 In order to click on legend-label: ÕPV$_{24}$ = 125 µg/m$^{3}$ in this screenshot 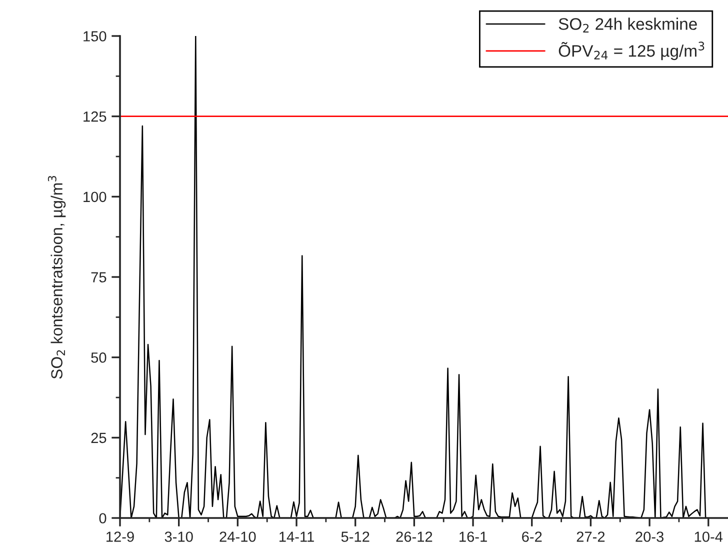, I will do `click(631, 51)`.